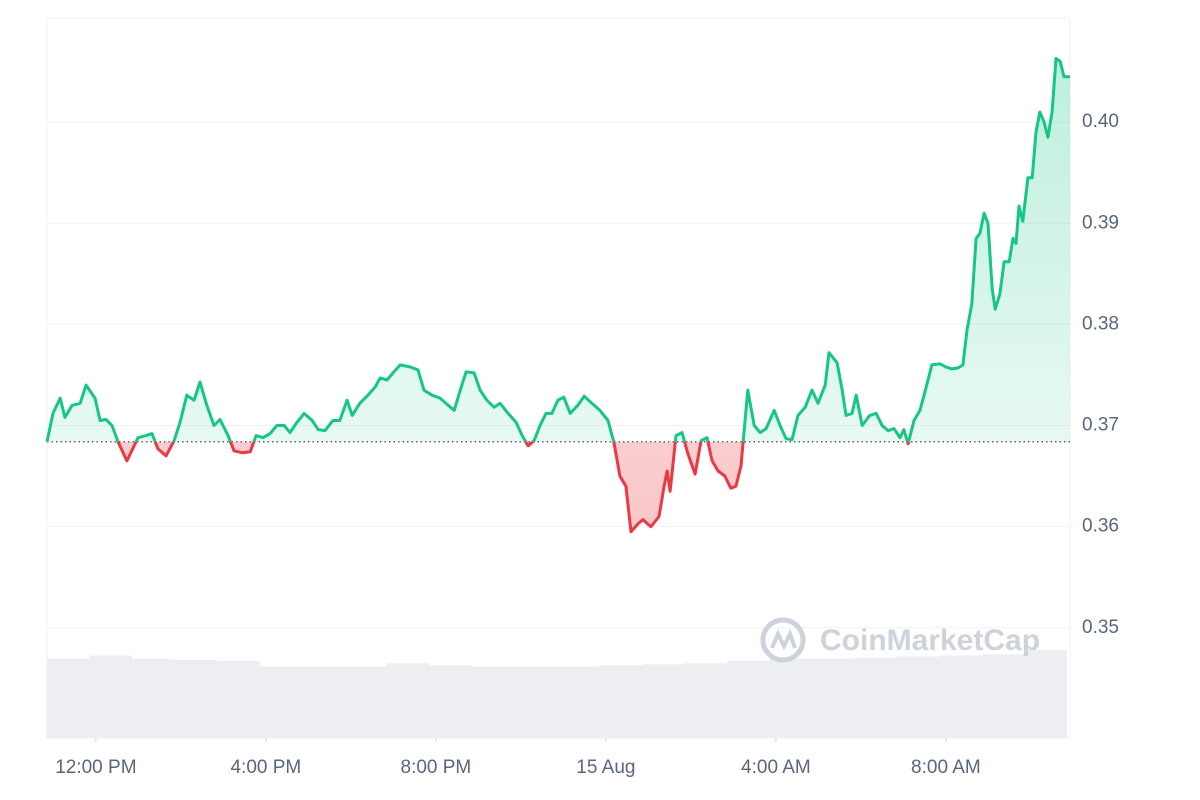 The width and height of the screenshot is (1200, 800). I want to click on y-tick-label: 0.40, so click(1100, 121).